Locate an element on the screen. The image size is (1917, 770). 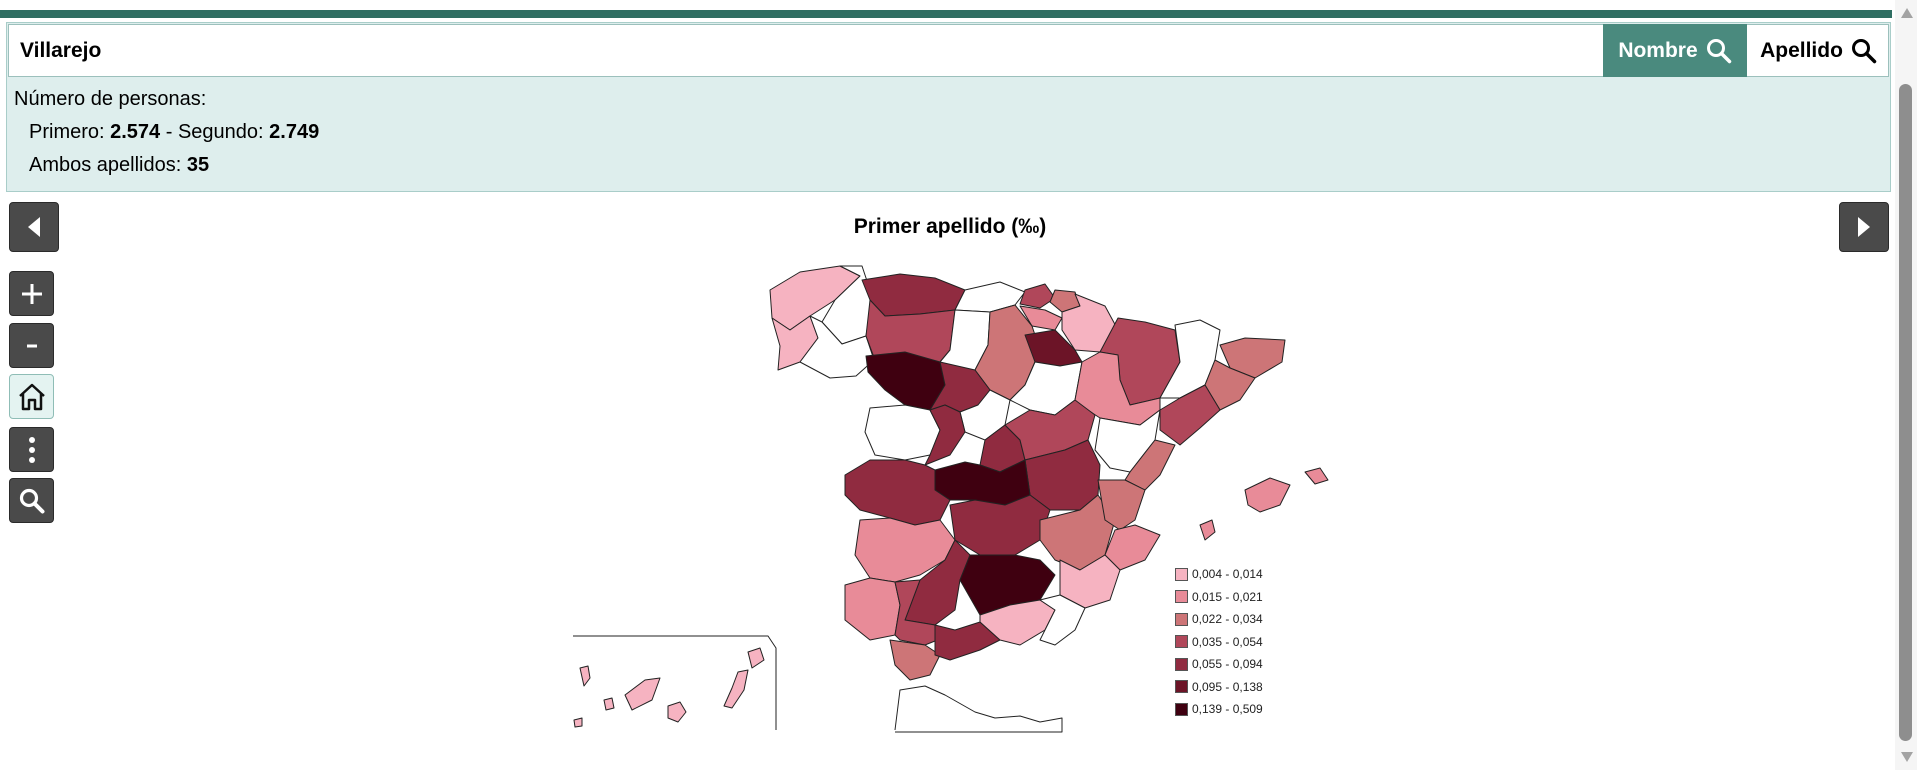
home-icon is located at coordinates (31, 396).